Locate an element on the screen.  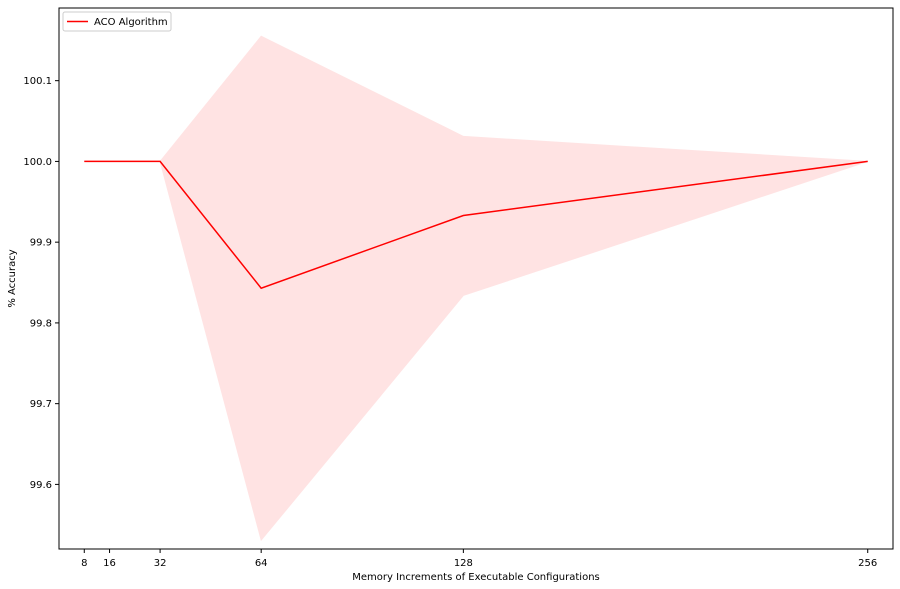
y-tick-label: 99.6 is located at coordinates (41, 485).